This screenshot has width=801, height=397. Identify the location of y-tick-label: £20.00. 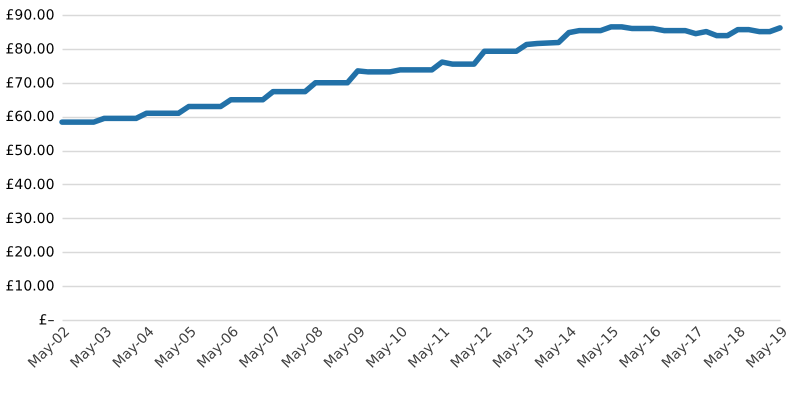
(30, 252).